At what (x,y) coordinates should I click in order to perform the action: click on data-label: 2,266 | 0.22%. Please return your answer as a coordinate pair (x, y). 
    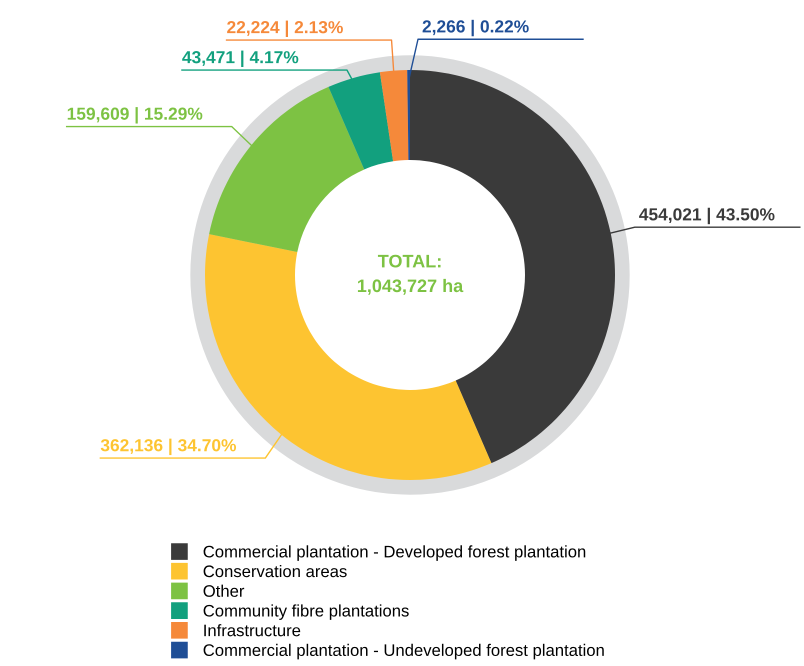
    Looking at the image, I should click on (475, 28).